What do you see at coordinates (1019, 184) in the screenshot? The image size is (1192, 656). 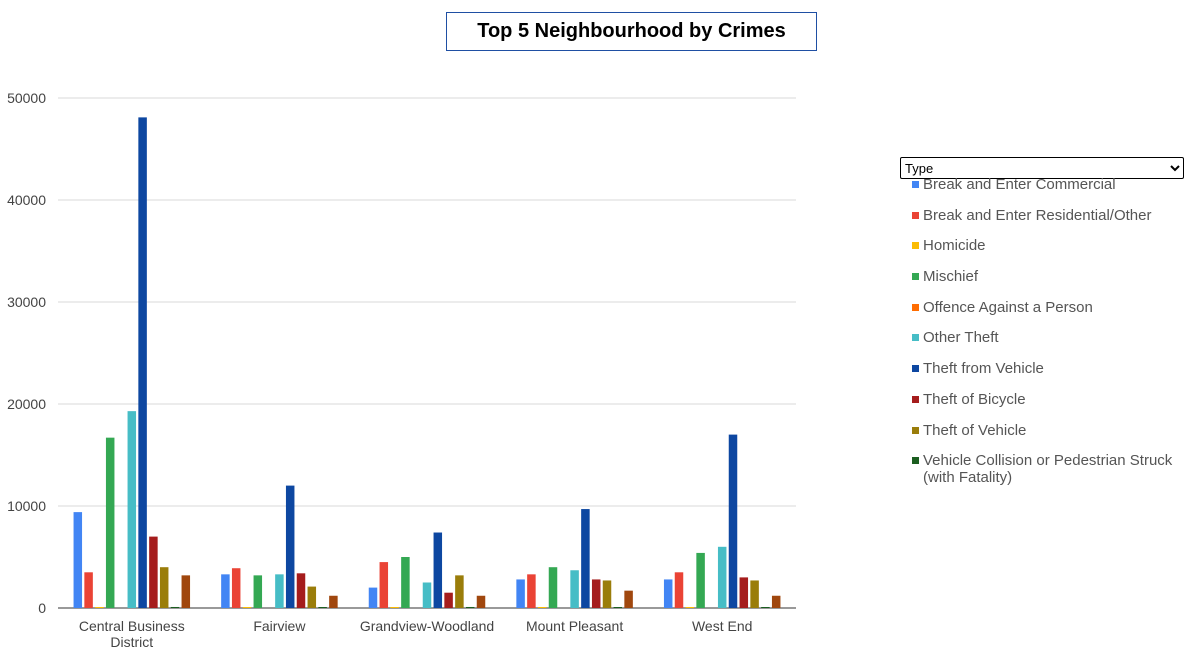 I see `legend-label: Break and Enter Commercial` at bounding box center [1019, 184].